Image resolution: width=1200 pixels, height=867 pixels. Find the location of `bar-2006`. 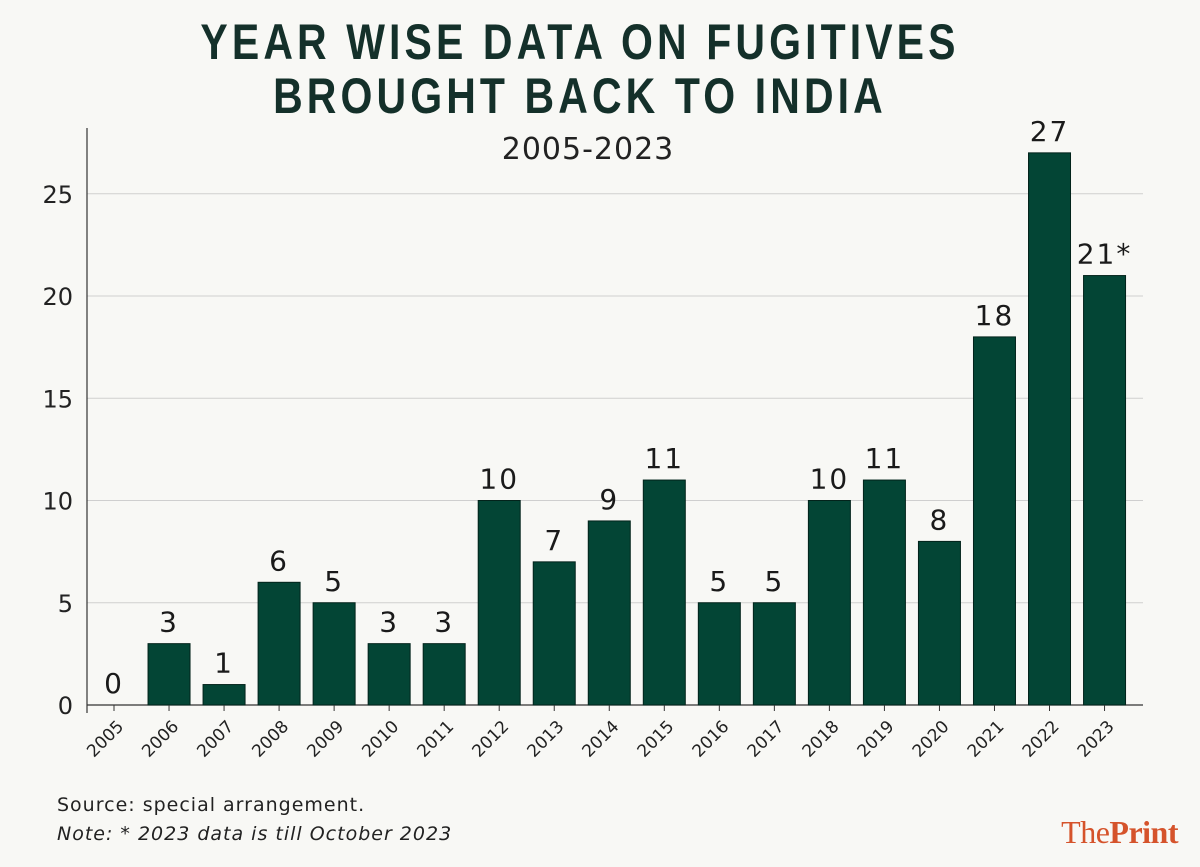

bar-2006 is located at coordinates (169, 674).